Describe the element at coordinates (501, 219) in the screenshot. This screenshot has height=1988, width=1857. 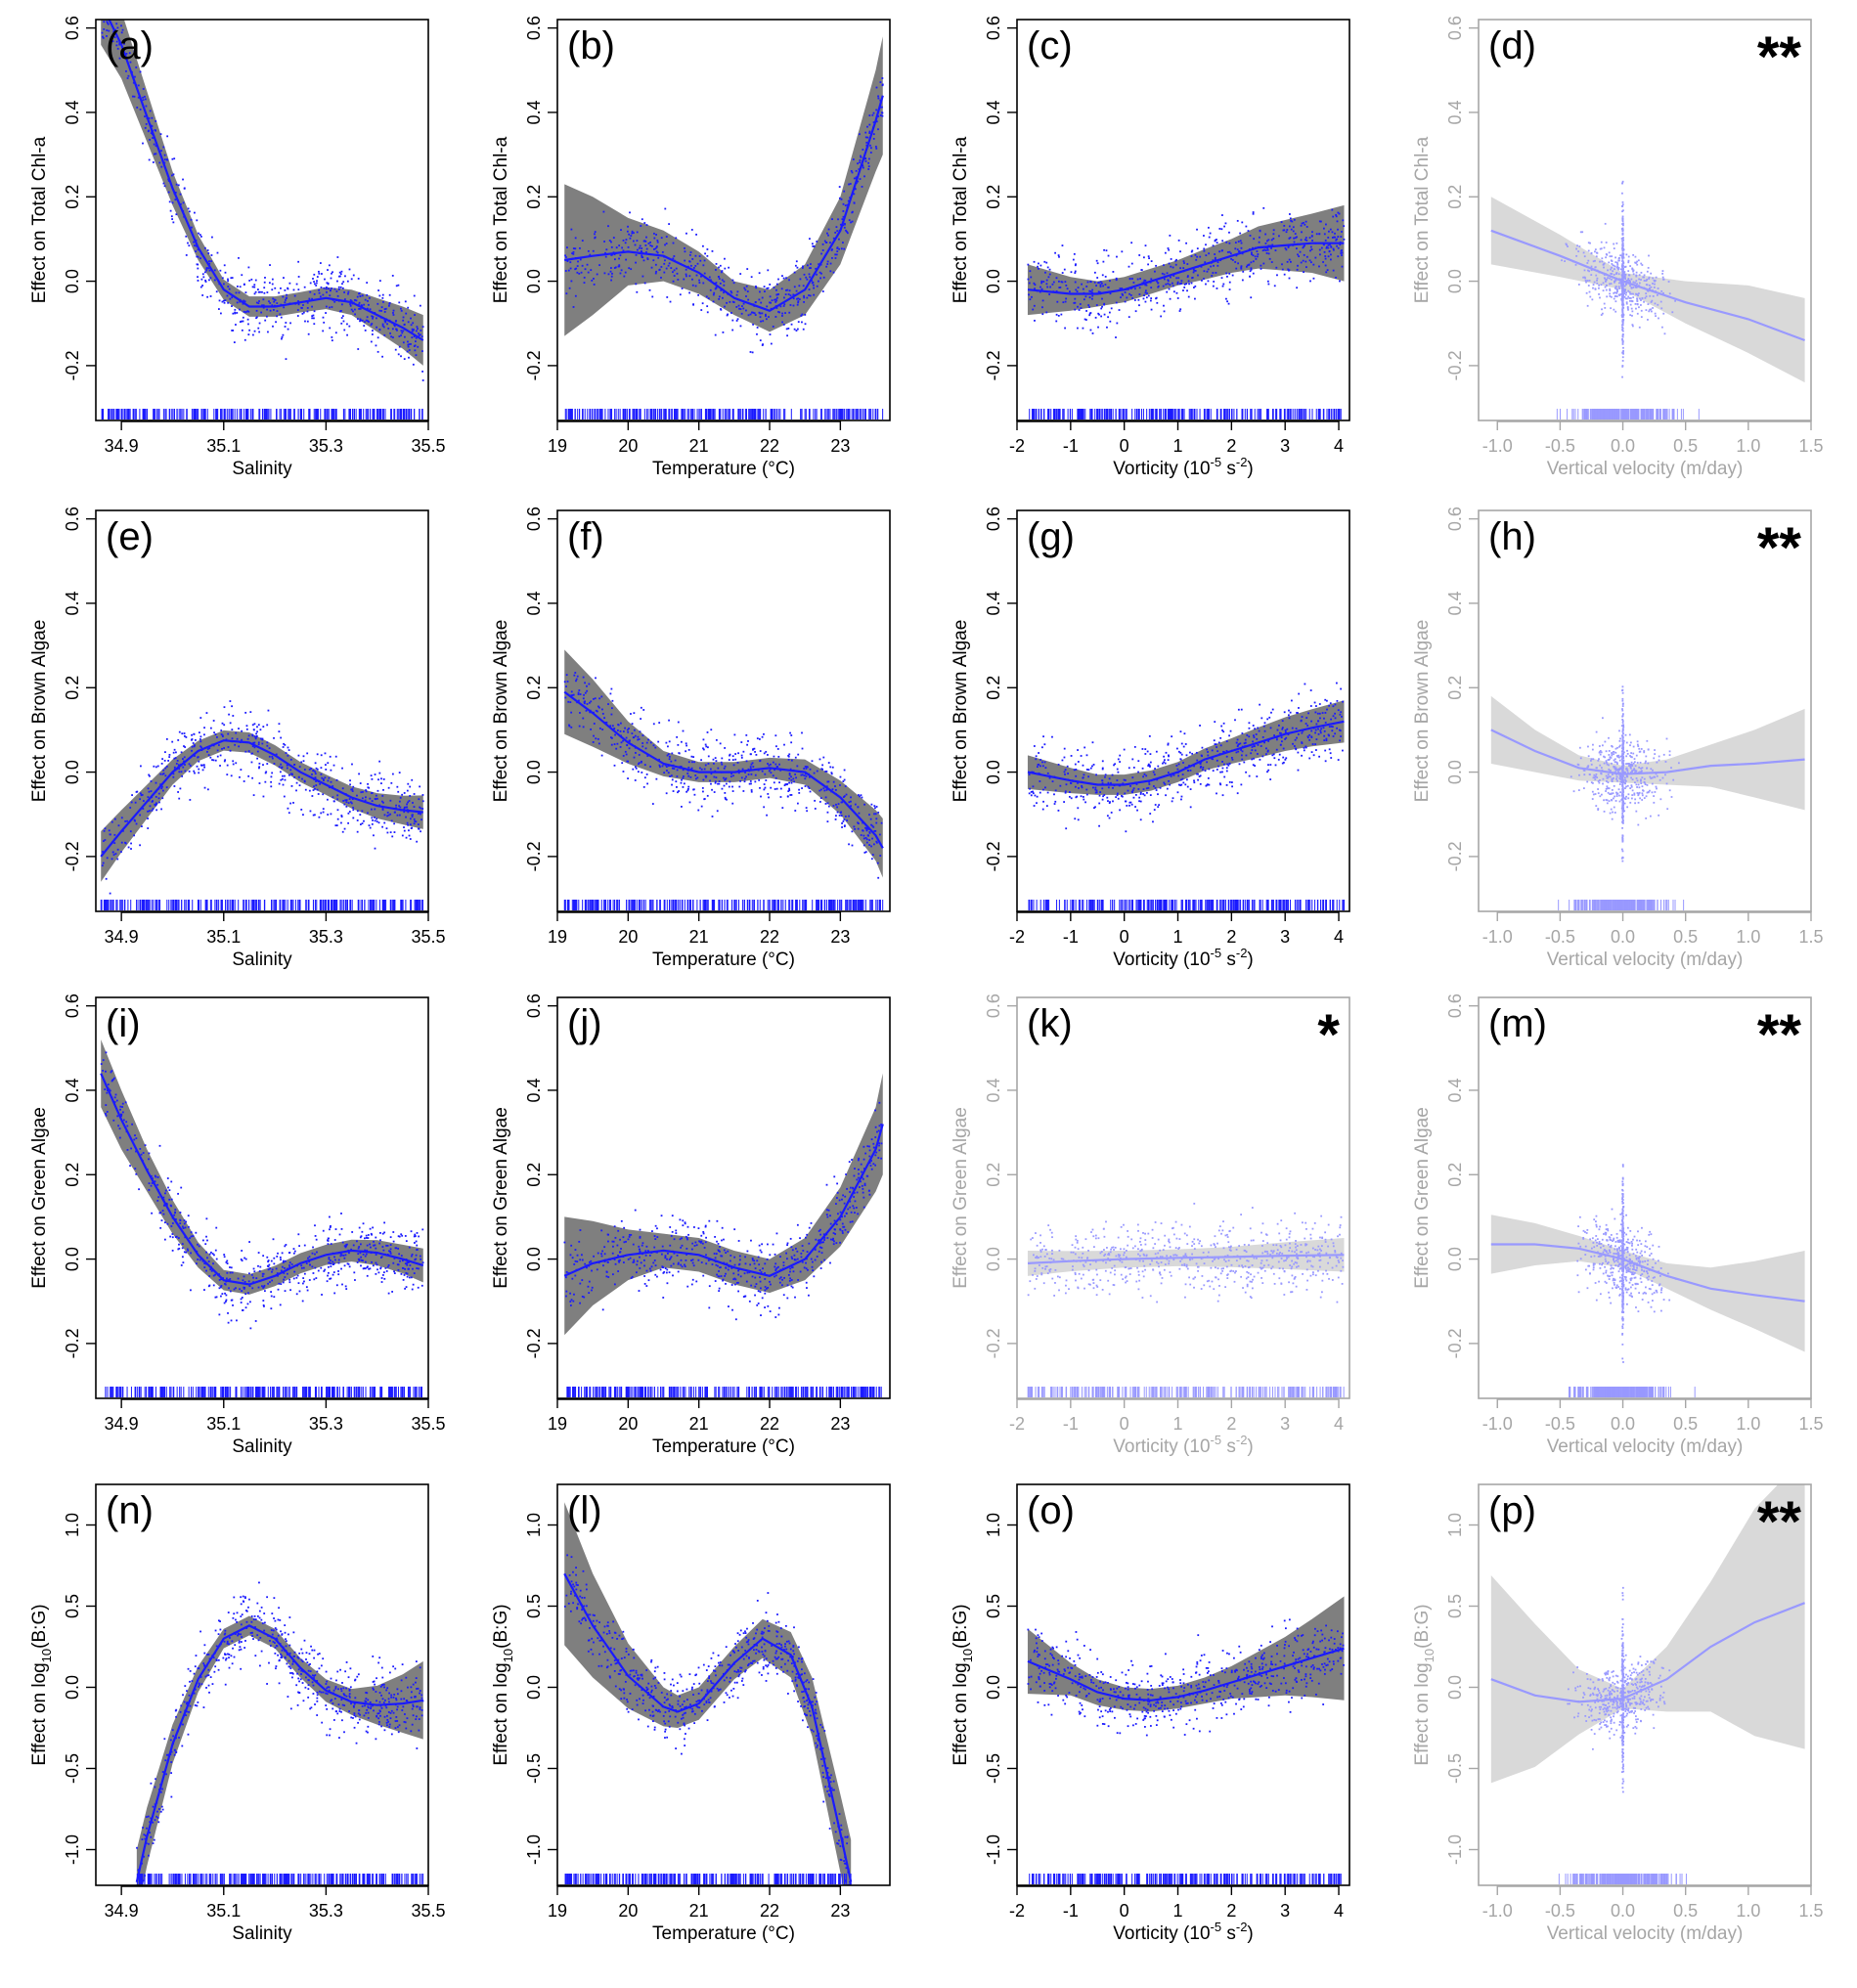
I see `y-axis-label: Effect on Total Chl-a` at that location.